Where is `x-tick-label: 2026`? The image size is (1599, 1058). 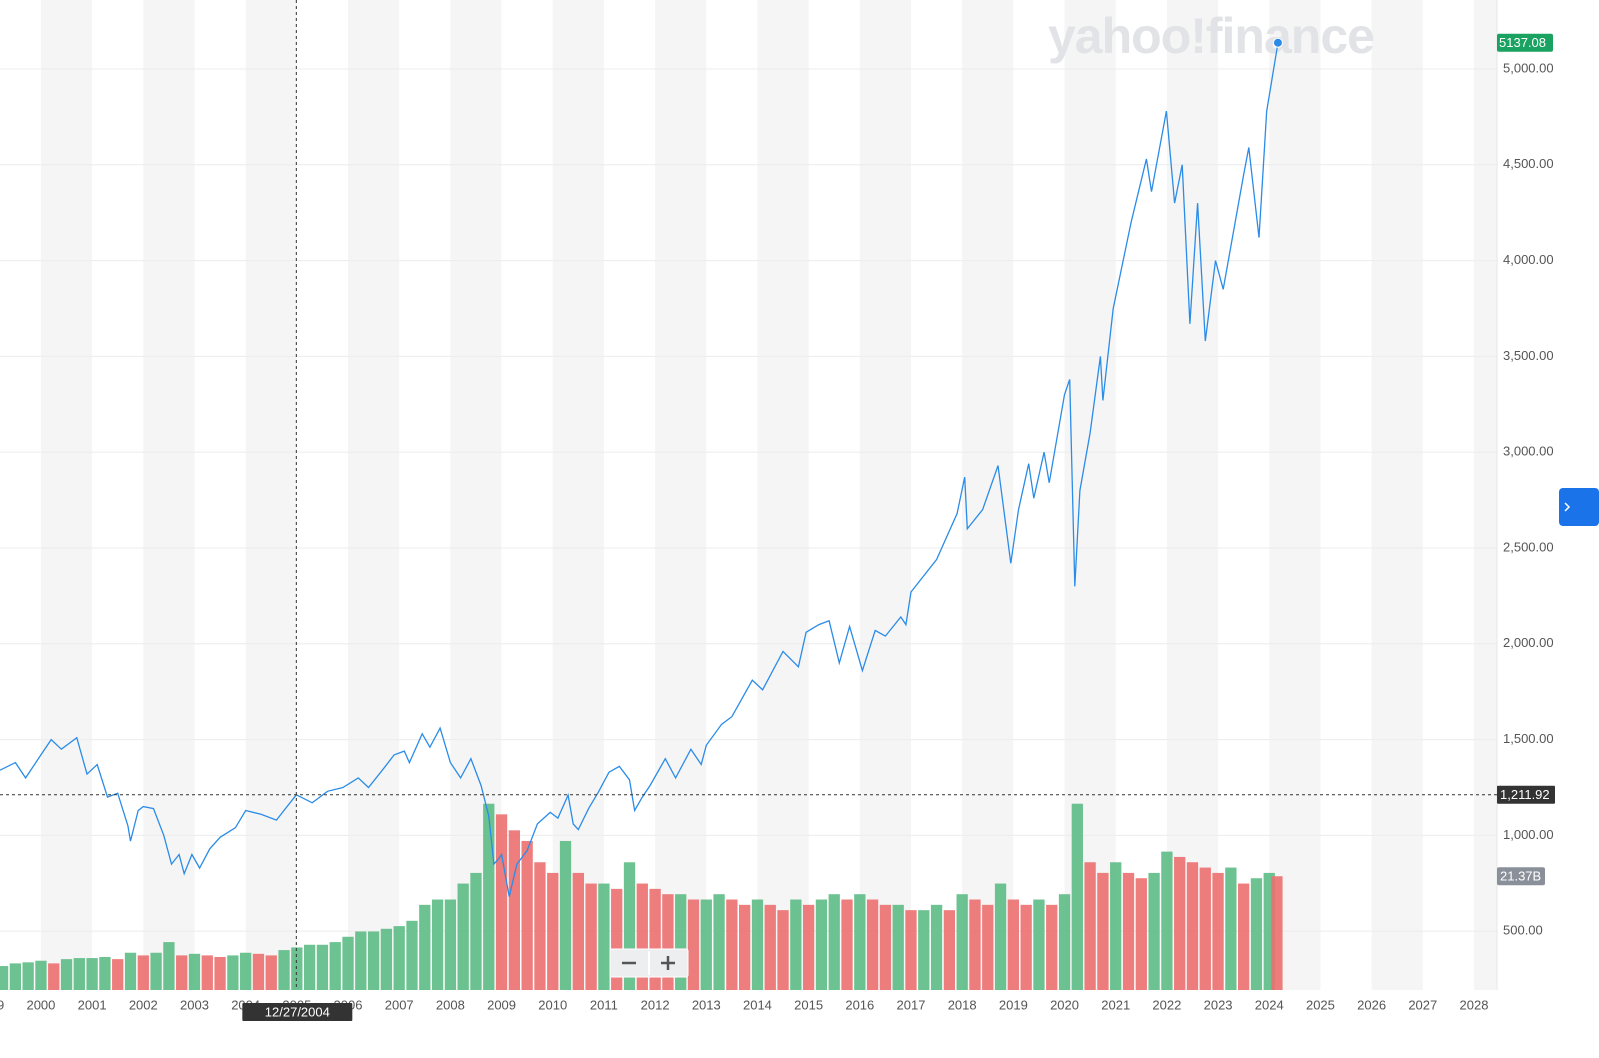
x-tick-label: 2026 is located at coordinates (1371, 1004).